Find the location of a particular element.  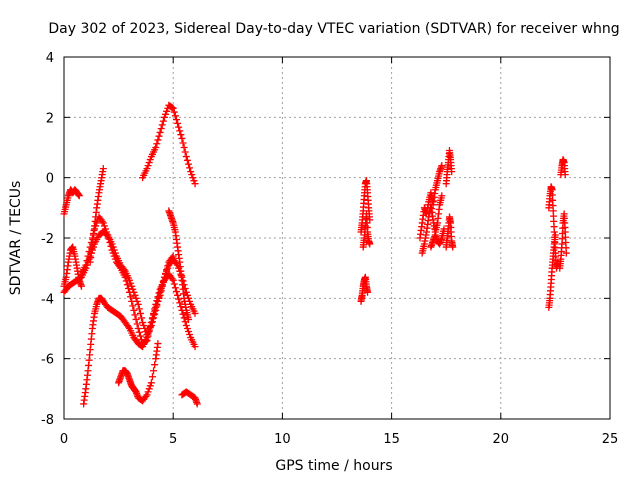

series-arc-j is located at coordinates (189, 398).